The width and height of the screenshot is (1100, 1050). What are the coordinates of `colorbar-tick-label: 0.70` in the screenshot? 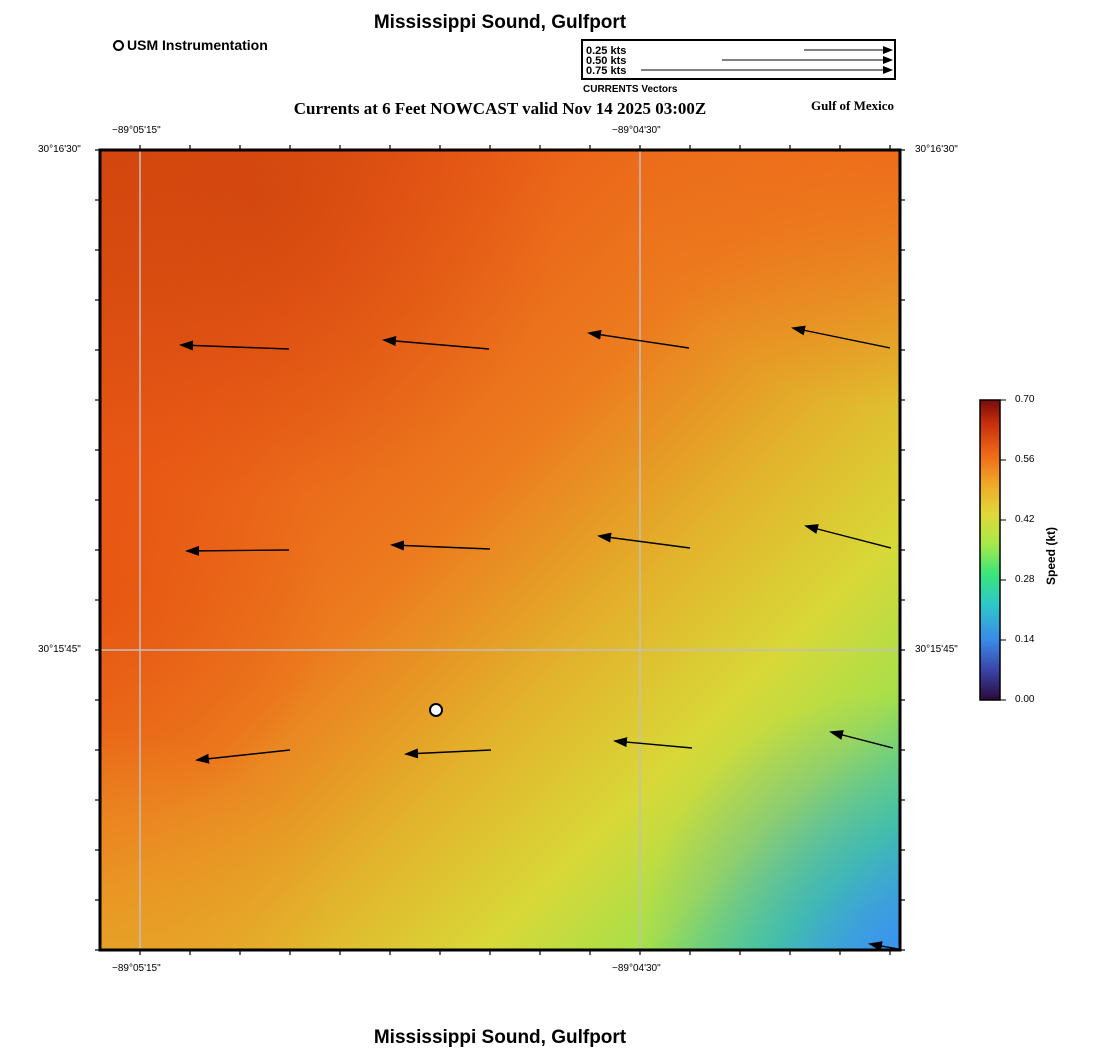 It's located at (1025, 399).